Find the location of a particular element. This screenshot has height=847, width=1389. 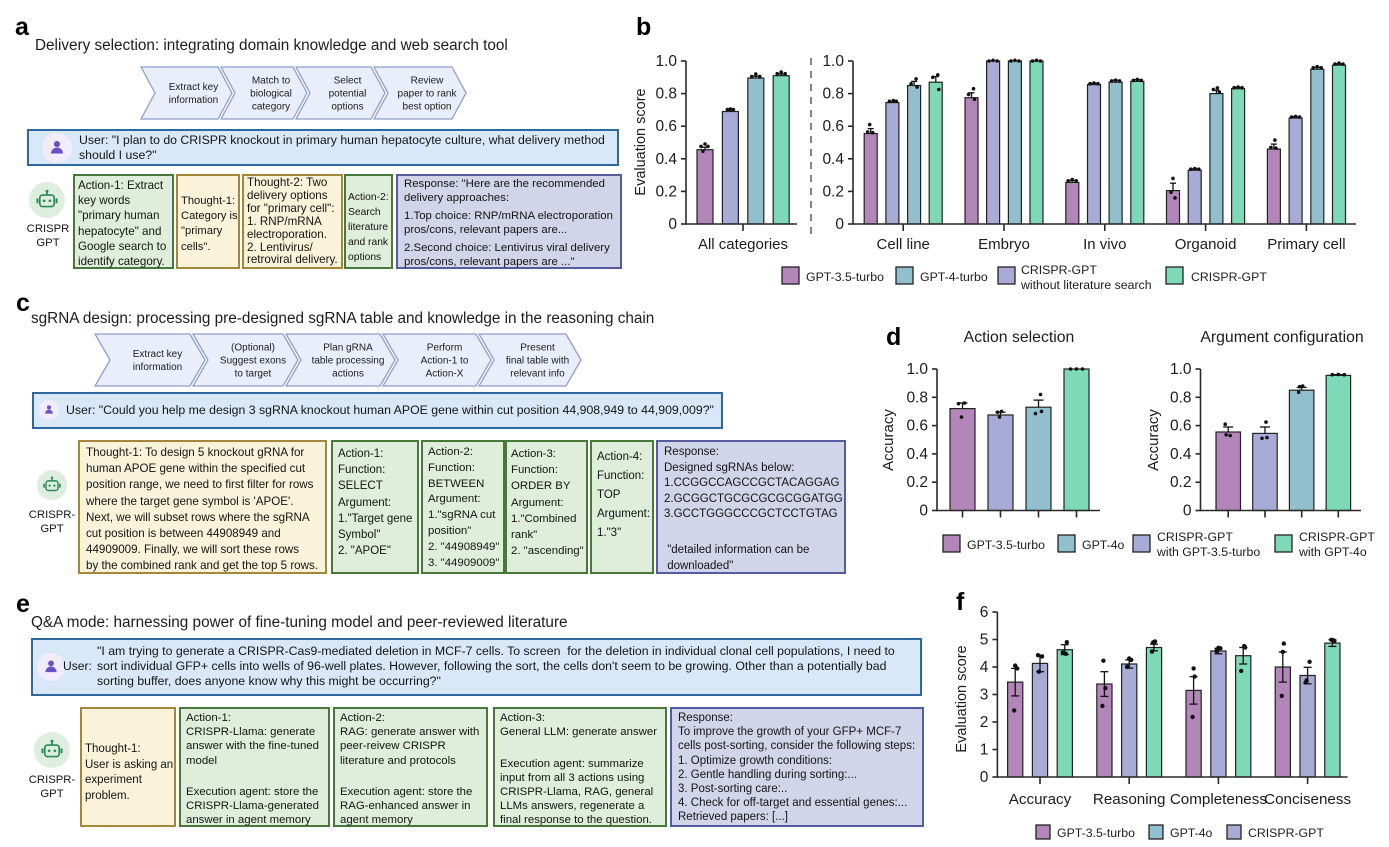

svg-text: Argument configuration is located at coordinates (1281, 337).